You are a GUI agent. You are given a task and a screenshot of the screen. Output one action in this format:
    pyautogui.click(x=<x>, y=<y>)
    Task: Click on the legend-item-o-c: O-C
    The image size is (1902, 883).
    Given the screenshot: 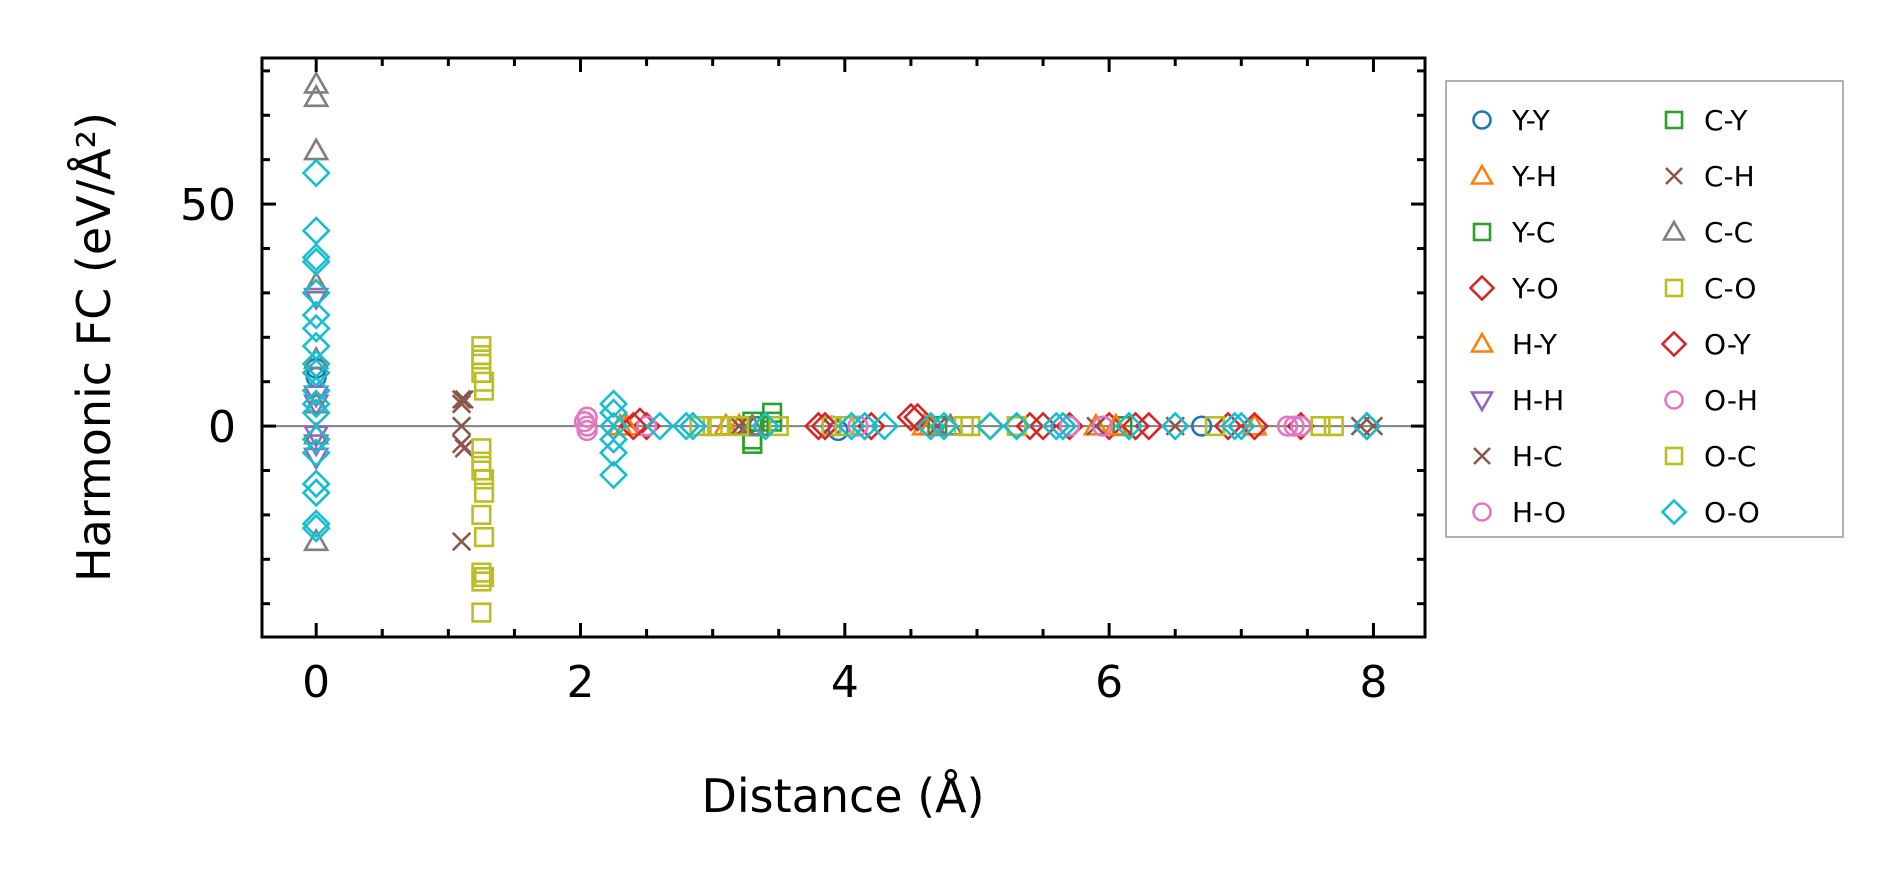 What is the action you would take?
    pyautogui.click(x=1710, y=456)
    